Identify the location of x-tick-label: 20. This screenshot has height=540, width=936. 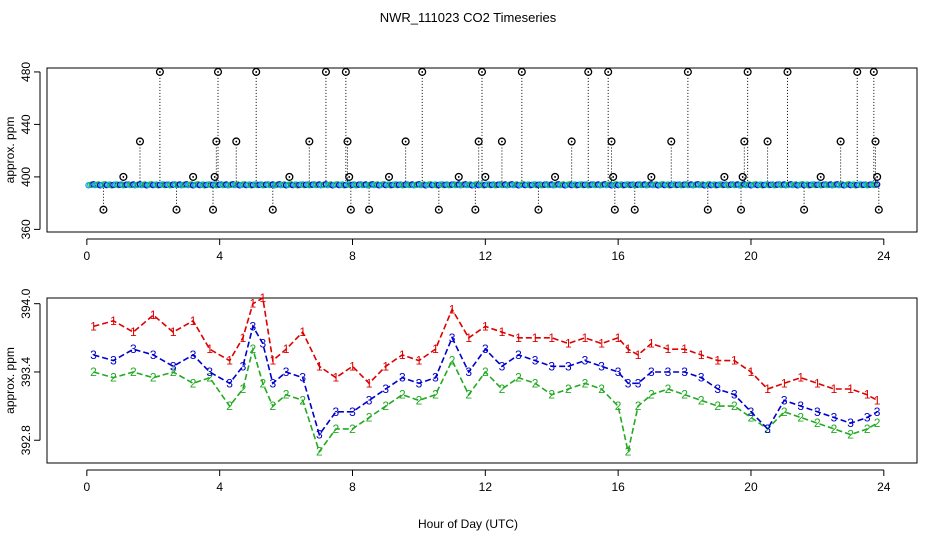
(751, 487).